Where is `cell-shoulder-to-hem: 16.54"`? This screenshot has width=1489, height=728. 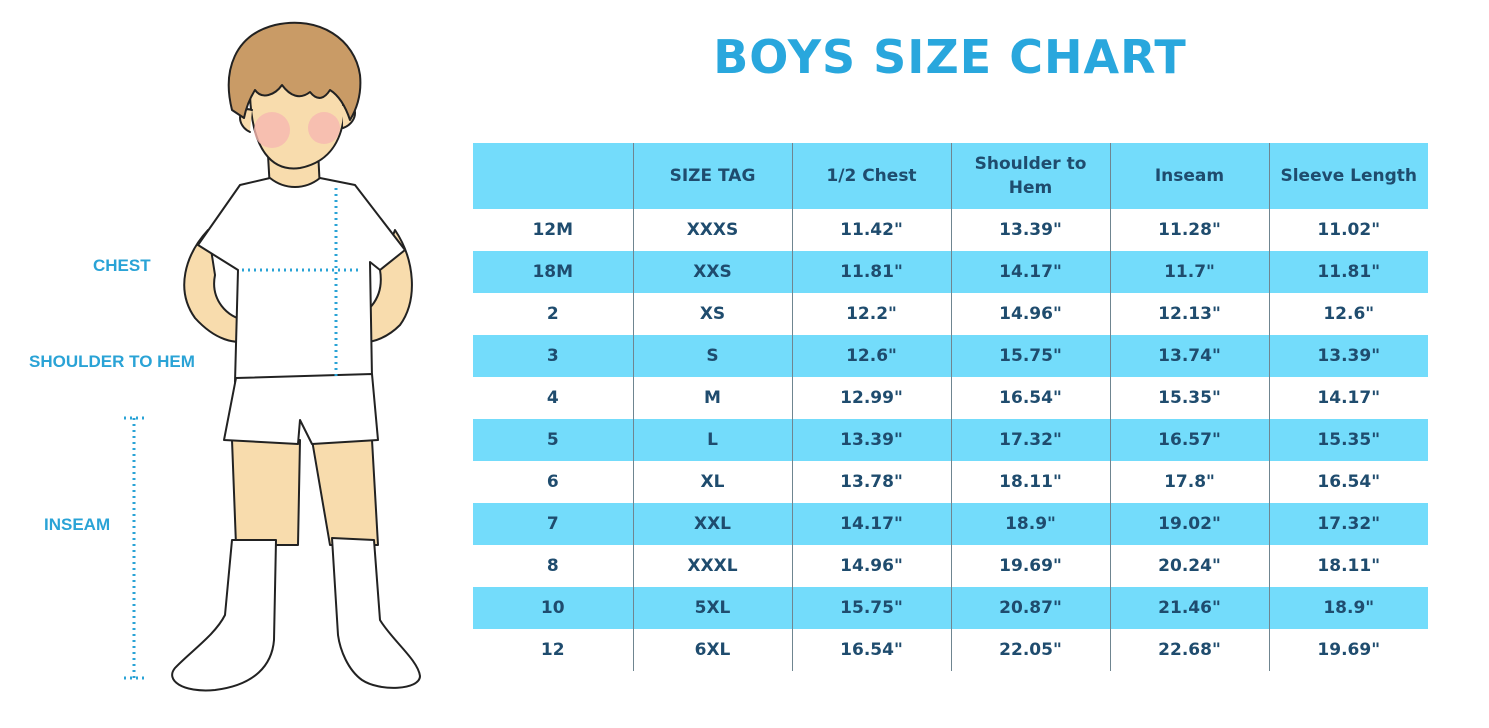
cell-shoulder-to-hem: 16.54" is located at coordinates (1030, 398).